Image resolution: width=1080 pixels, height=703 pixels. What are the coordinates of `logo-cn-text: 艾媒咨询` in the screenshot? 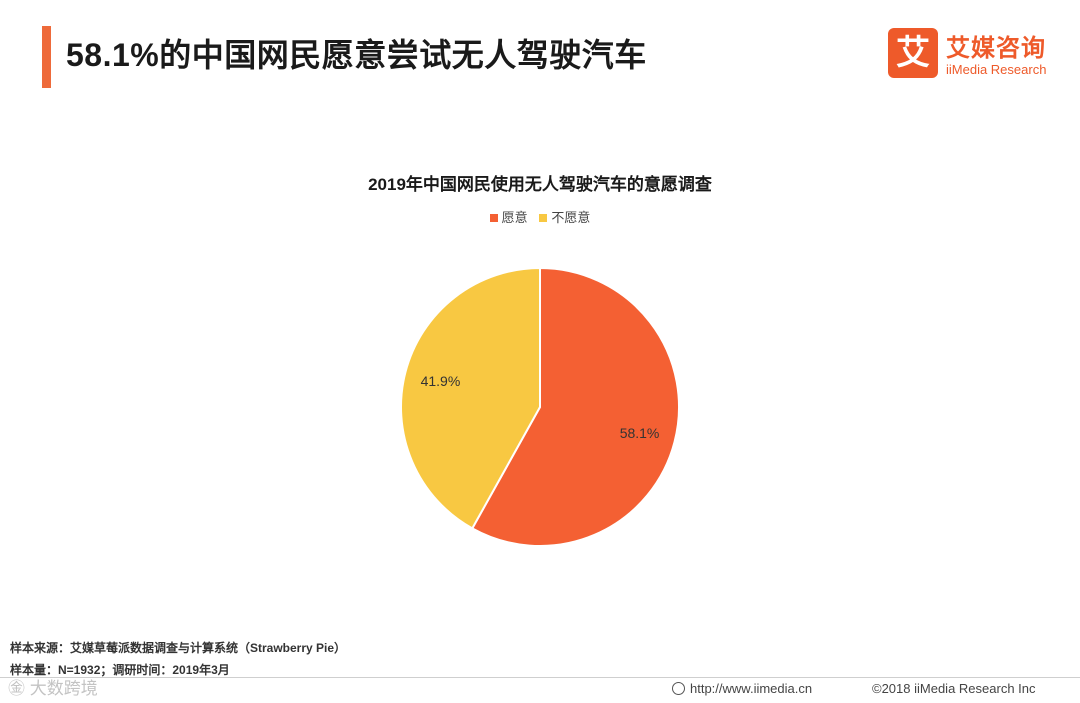 It's located at (996, 48).